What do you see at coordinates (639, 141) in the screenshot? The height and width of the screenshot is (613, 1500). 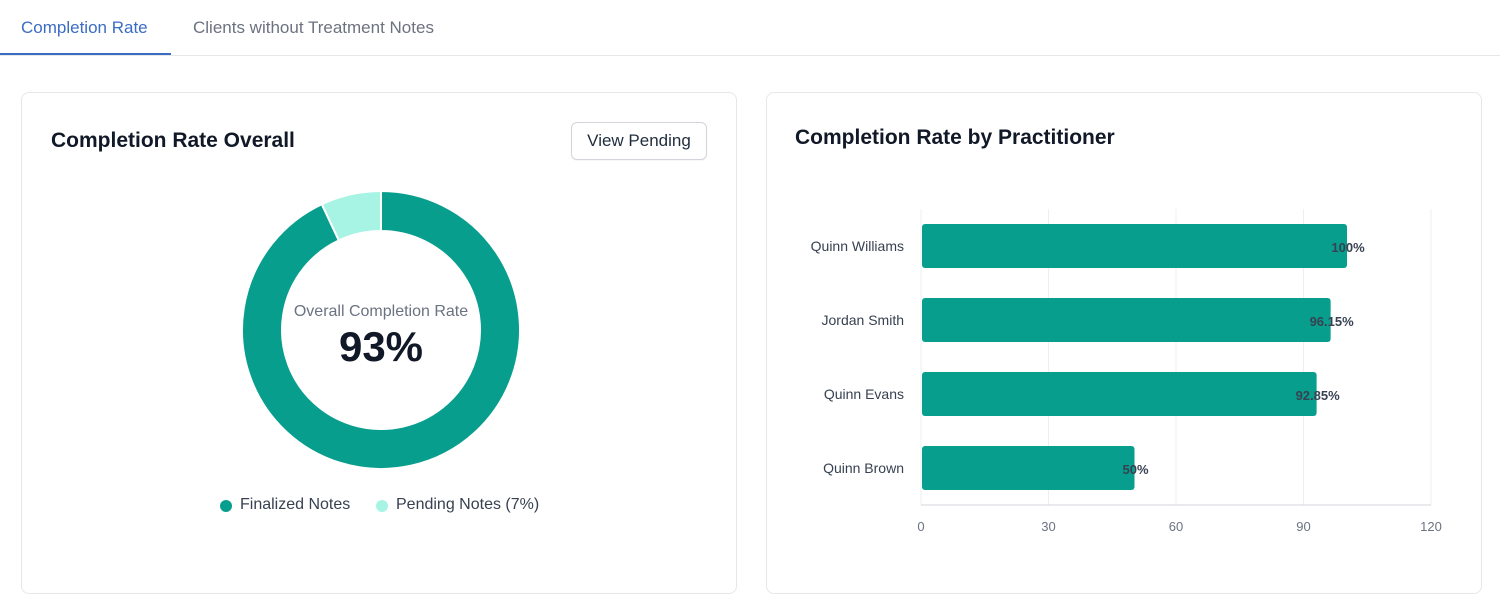 I see `view-pending-button: View Pending` at bounding box center [639, 141].